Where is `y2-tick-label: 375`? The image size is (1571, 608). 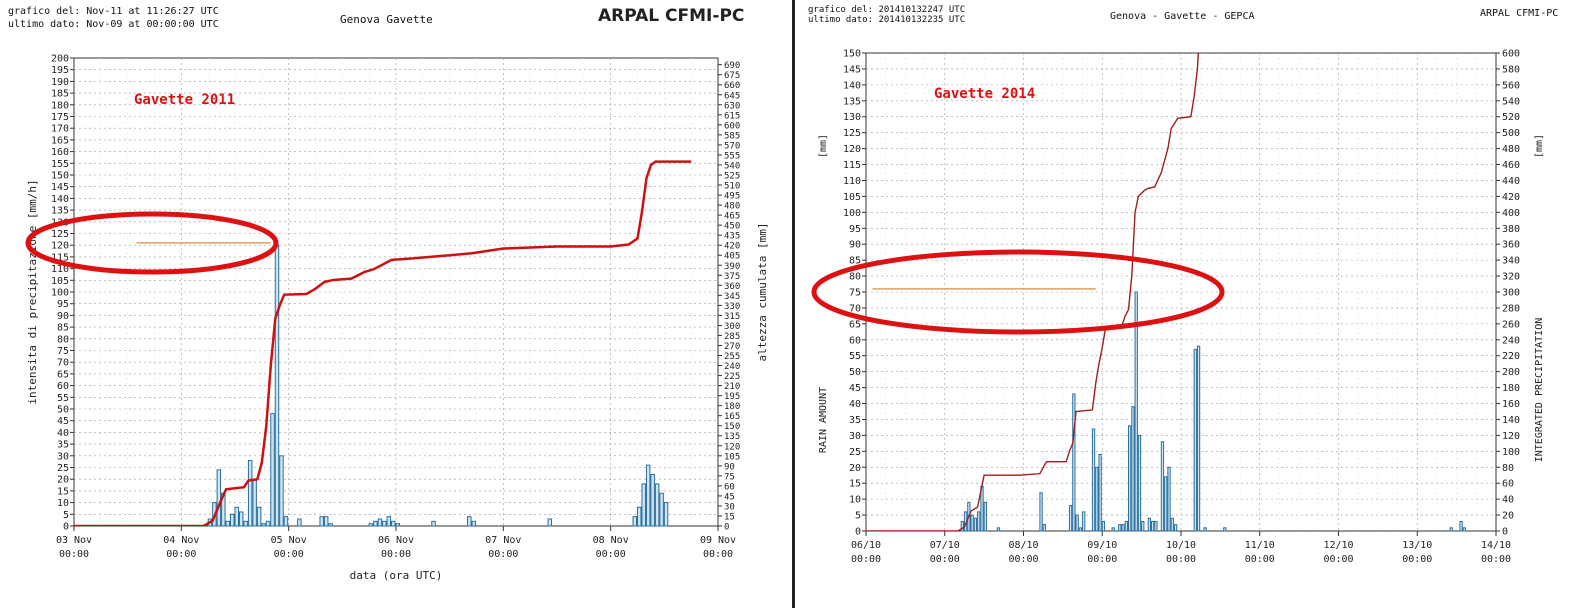 y2-tick-label: 375 is located at coordinates (732, 277).